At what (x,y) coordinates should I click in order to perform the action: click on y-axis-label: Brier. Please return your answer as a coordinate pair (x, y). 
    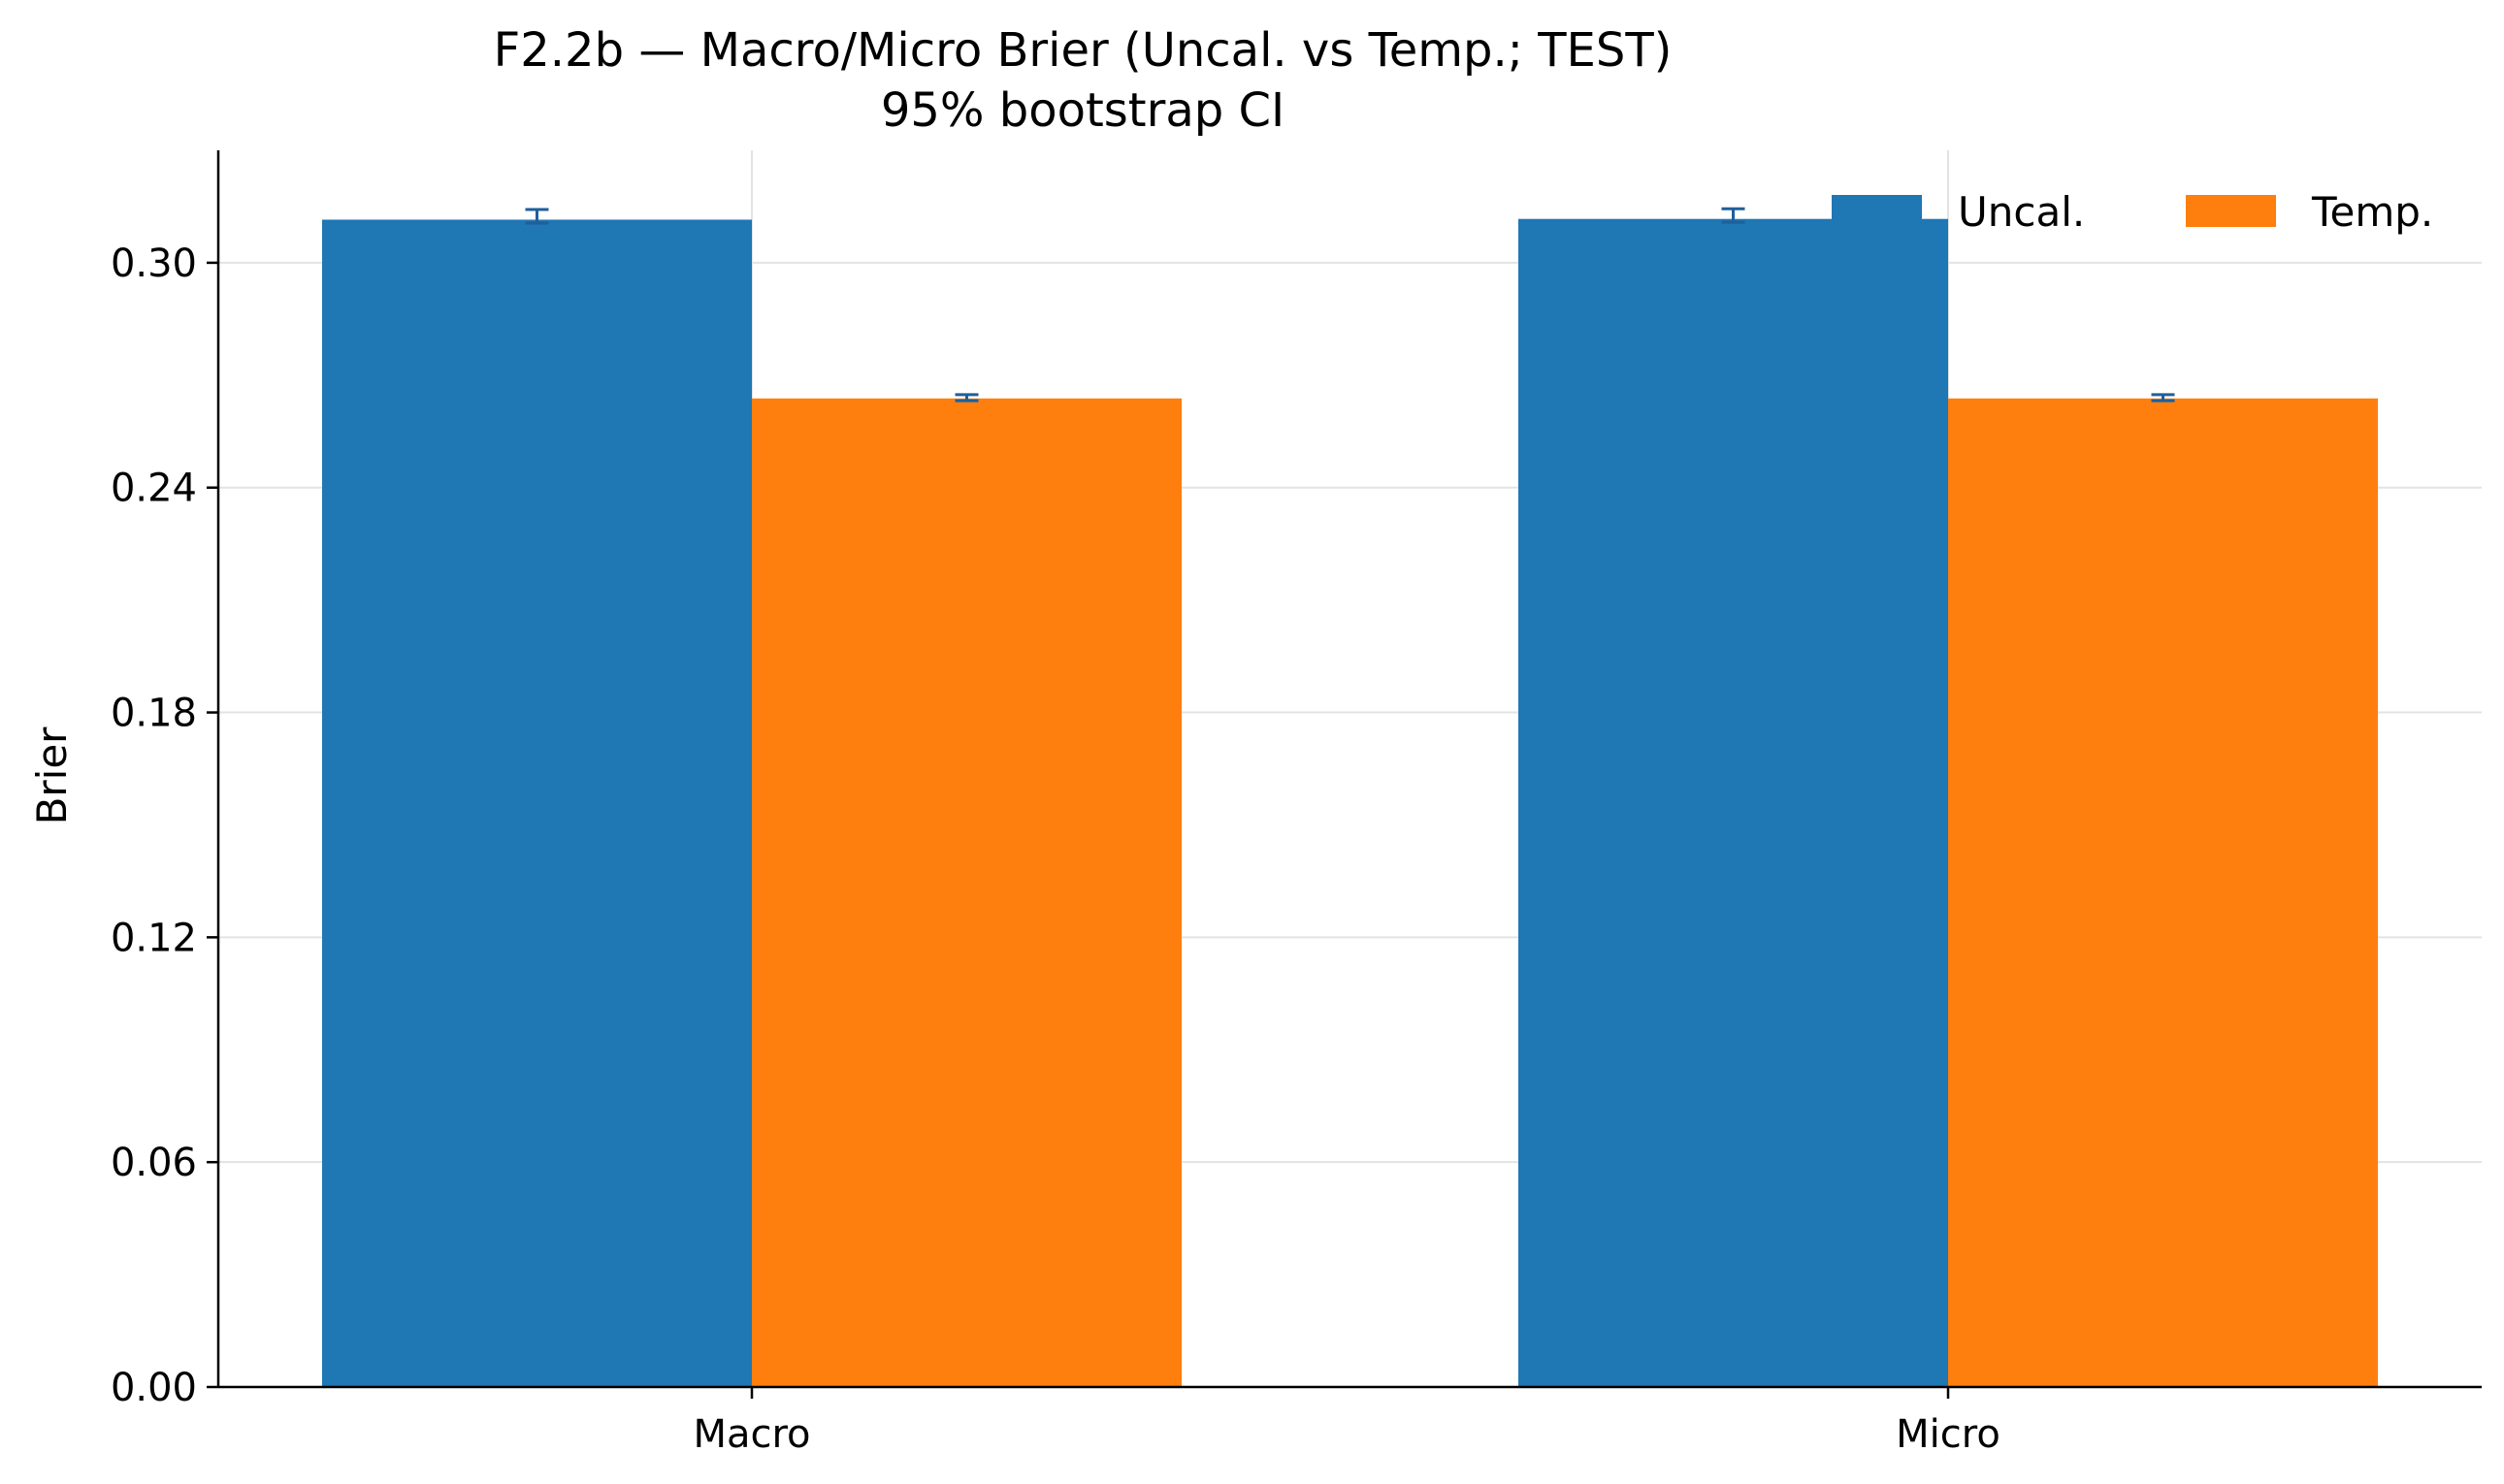
    Looking at the image, I should click on (52, 775).